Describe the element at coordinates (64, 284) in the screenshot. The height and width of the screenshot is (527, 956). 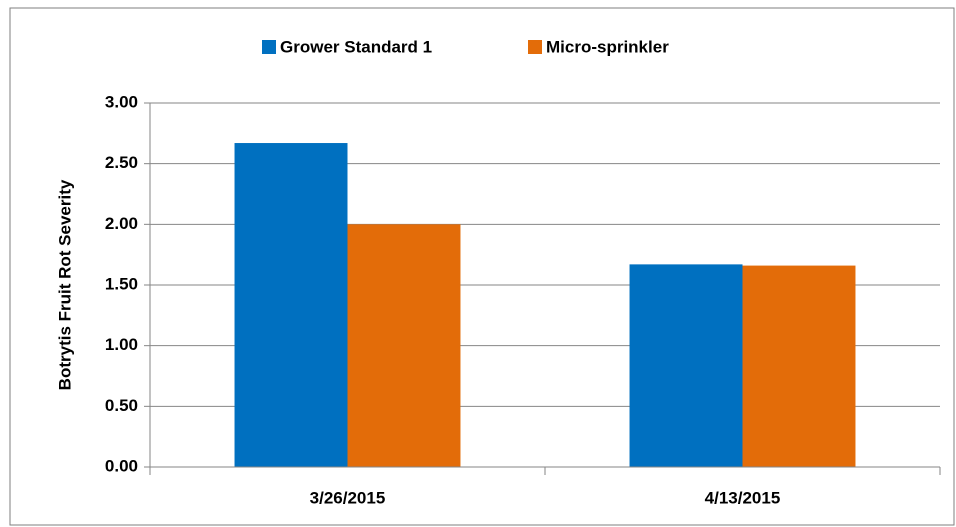
I see `y-axis-label: Botrytis Fruit Rot Severity` at that location.